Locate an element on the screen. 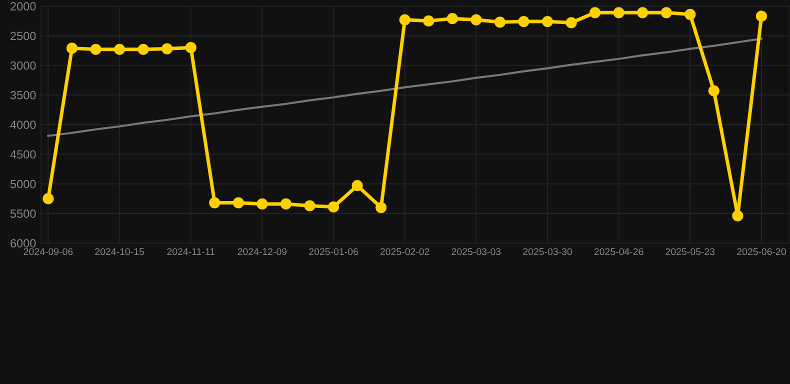 Image resolution: width=790 pixels, height=384 pixels. x-tick-label: 2024-10-15 is located at coordinates (119, 252).